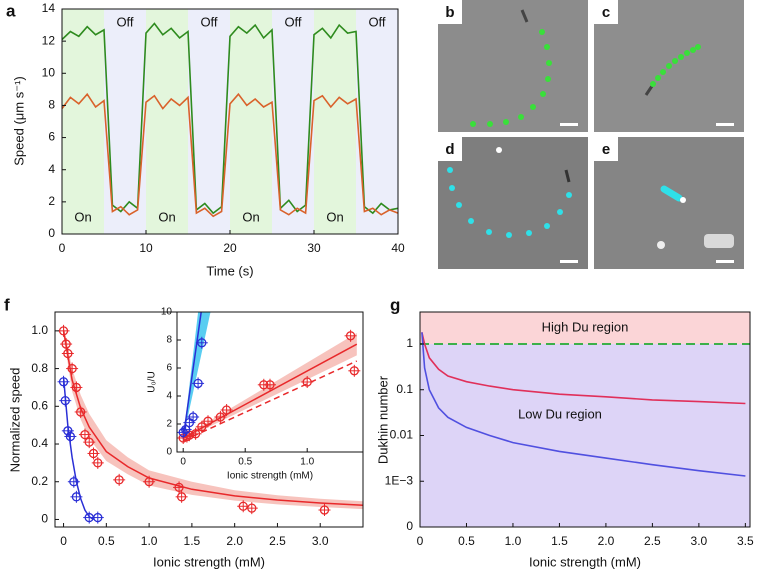 This screenshot has height=573, width=758. What do you see at coordinates (559, 541) in the screenshot?
I see `x-tick-label: 1.5` at bounding box center [559, 541].